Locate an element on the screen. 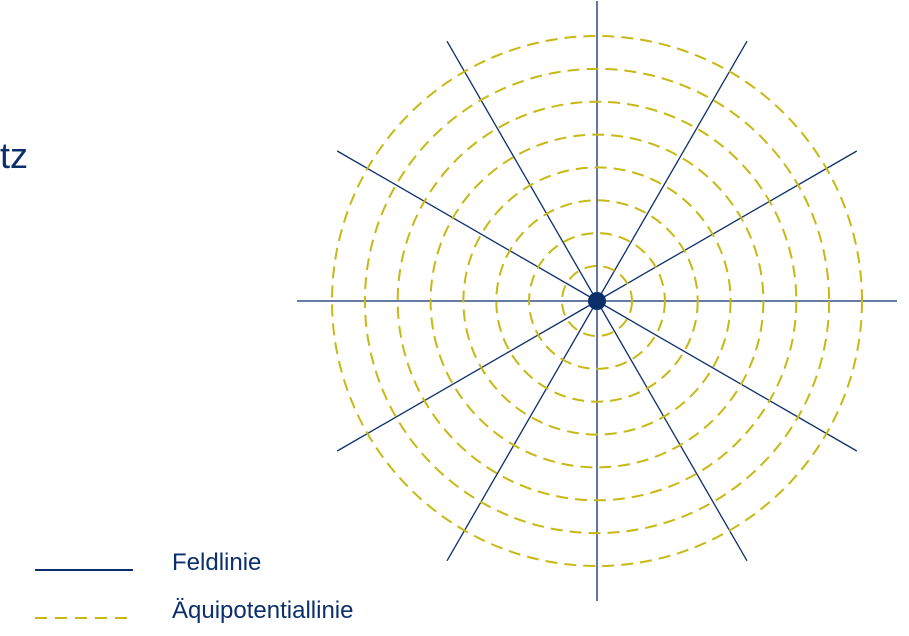 The width and height of the screenshot is (909, 636). point-charge is located at coordinates (597, 301).